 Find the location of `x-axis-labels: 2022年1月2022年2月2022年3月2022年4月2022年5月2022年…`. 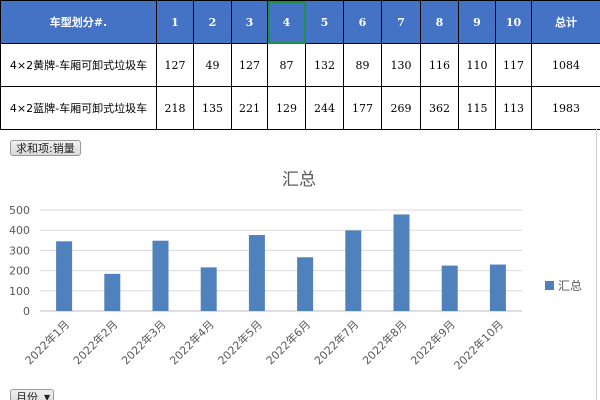

x-axis-labels: 2022年1月2022年2月2022年3月2022年4月2022年5月2022年… is located at coordinates (264, 344).